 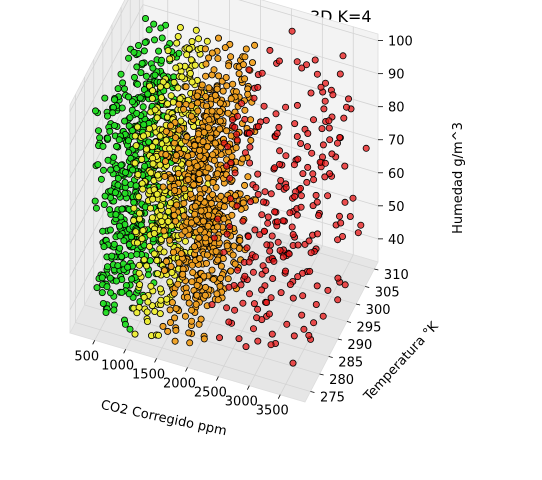 I want to click on tick-label-x: 1000, so click(x=117, y=365).